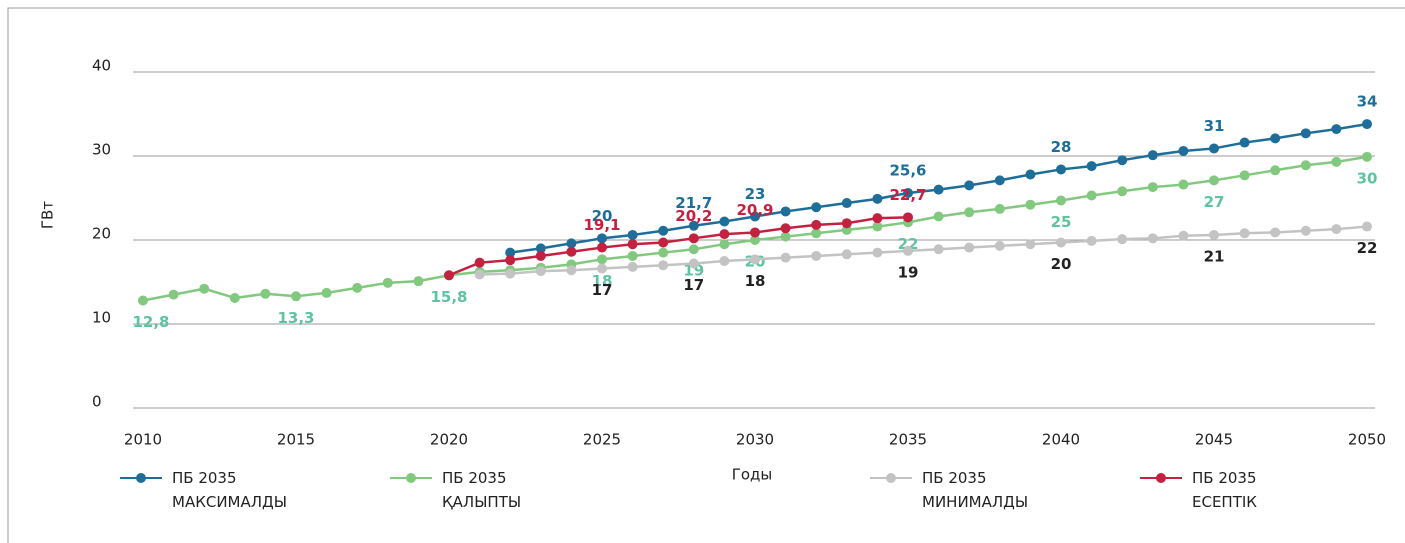 This screenshot has width=1405, height=543. What do you see at coordinates (1214, 440) in the screenshot?
I see `x-tick-label: 2045` at bounding box center [1214, 440].